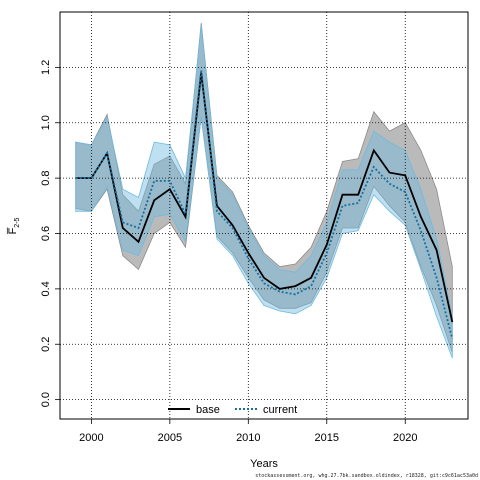 The width and height of the screenshot is (480, 480). I want to click on y-axis-title: F̅2-5, so click(14, 225).